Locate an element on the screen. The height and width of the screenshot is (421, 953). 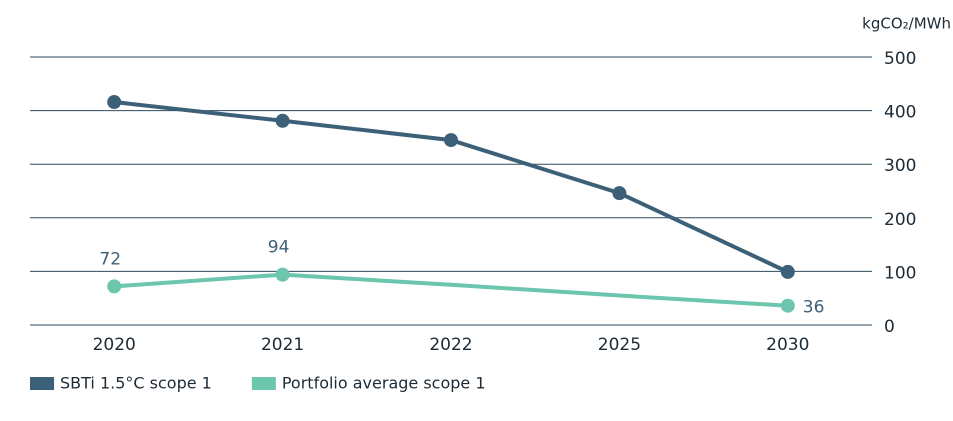
x-tick-label: 2025 is located at coordinates (619, 345).